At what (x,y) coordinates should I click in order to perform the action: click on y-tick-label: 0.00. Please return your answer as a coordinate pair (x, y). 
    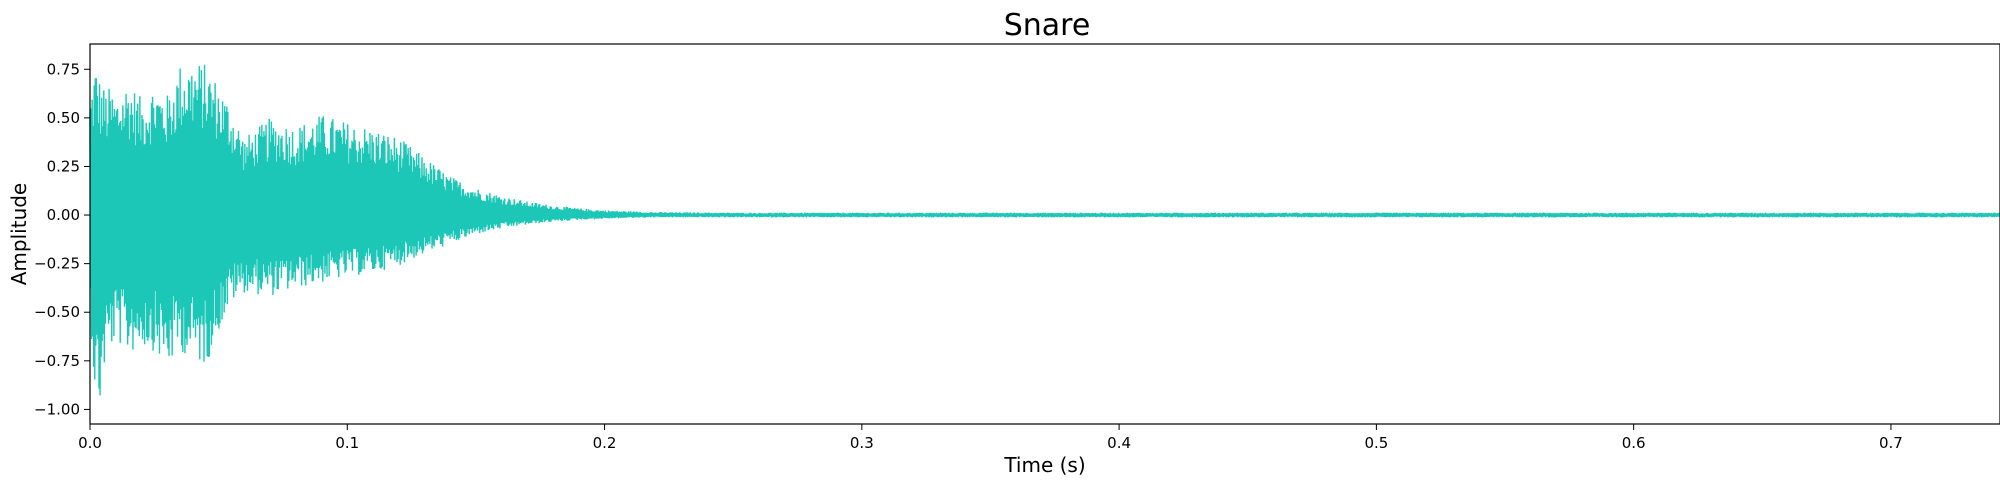
    Looking at the image, I should click on (63, 215).